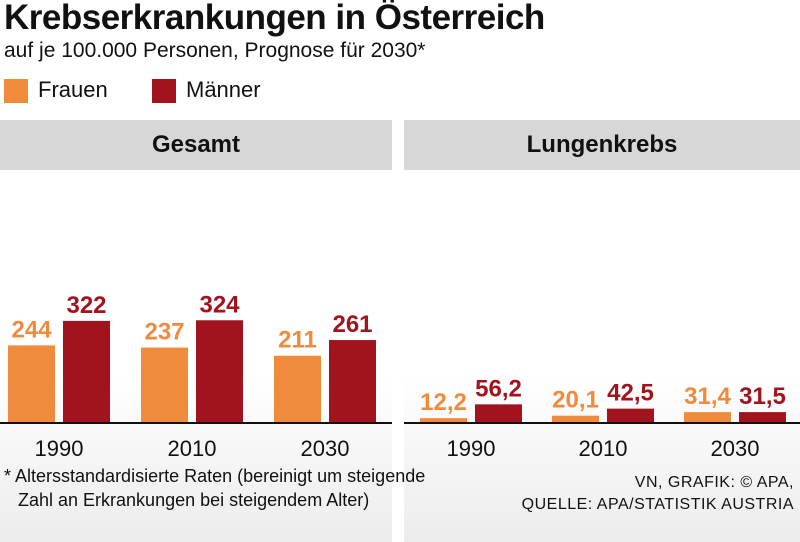 Image resolution: width=800 pixels, height=542 pixels. What do you see at coordinates (86, 371) in the screenshot?
I see `bar-gesamt-maenner-1990` at bounding box center [86, 371].